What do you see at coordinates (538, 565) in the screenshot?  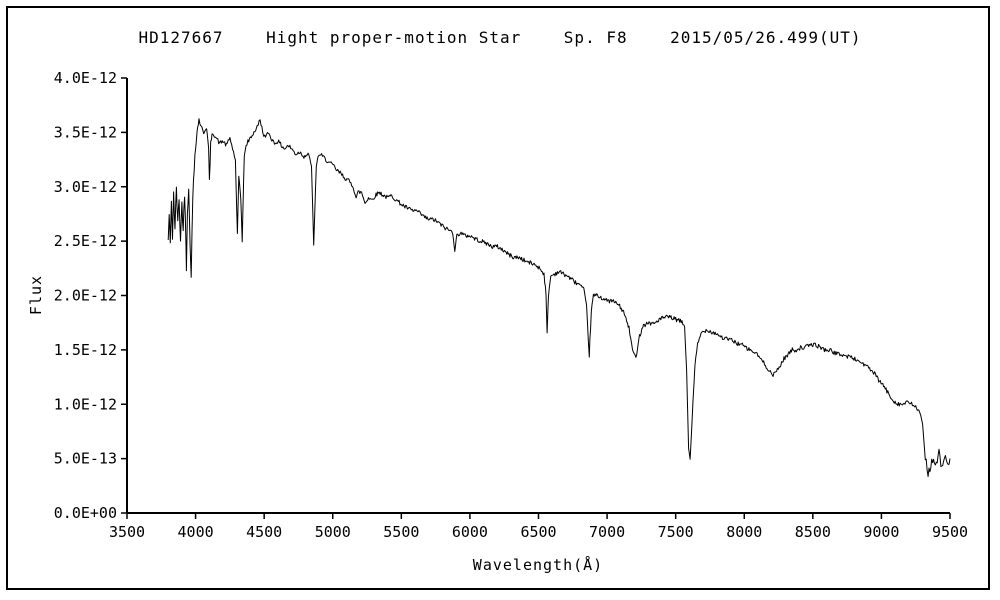 I see `x-axis-label: Wavelength(Å)` at bounding box center [538, 565].